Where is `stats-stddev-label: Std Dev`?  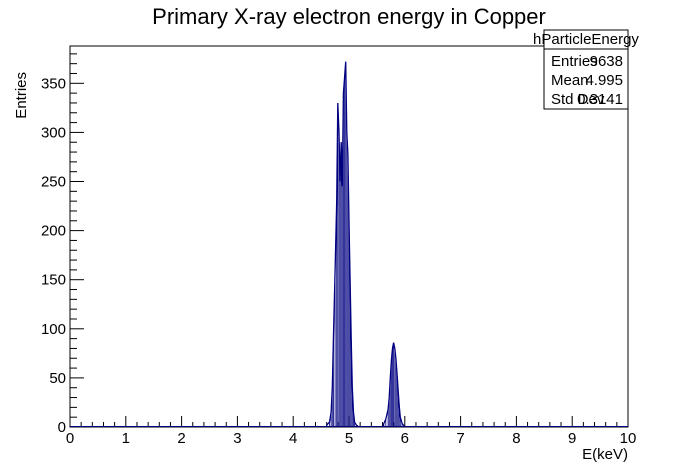
stats-stddev-label: Std Dev is located at coordinates (578, 99).